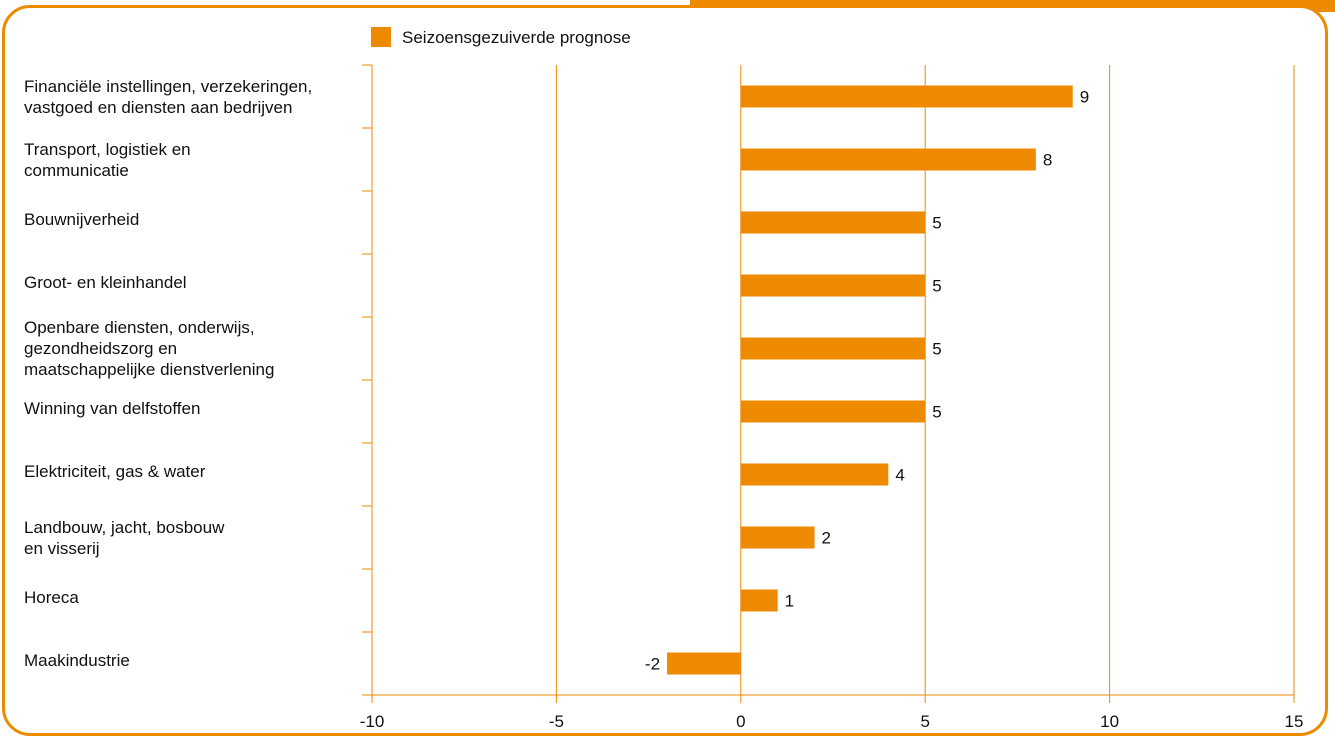  Describe the element at coordinates (924, 721) in the screenshot. I see `x-tick-label: 5` at that location.